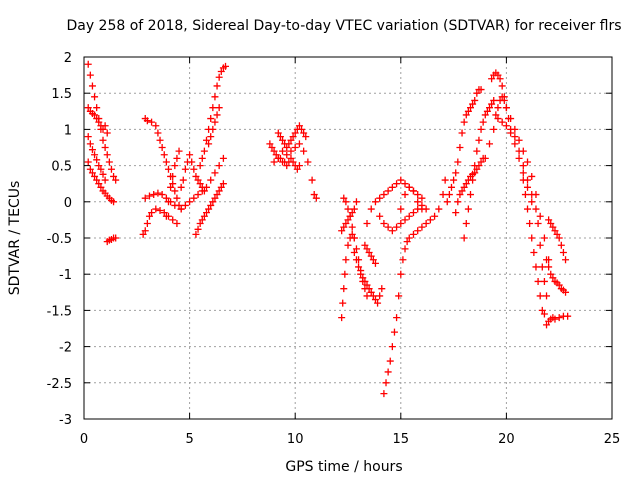  I want to click on series-arc22, so click(370, 254).